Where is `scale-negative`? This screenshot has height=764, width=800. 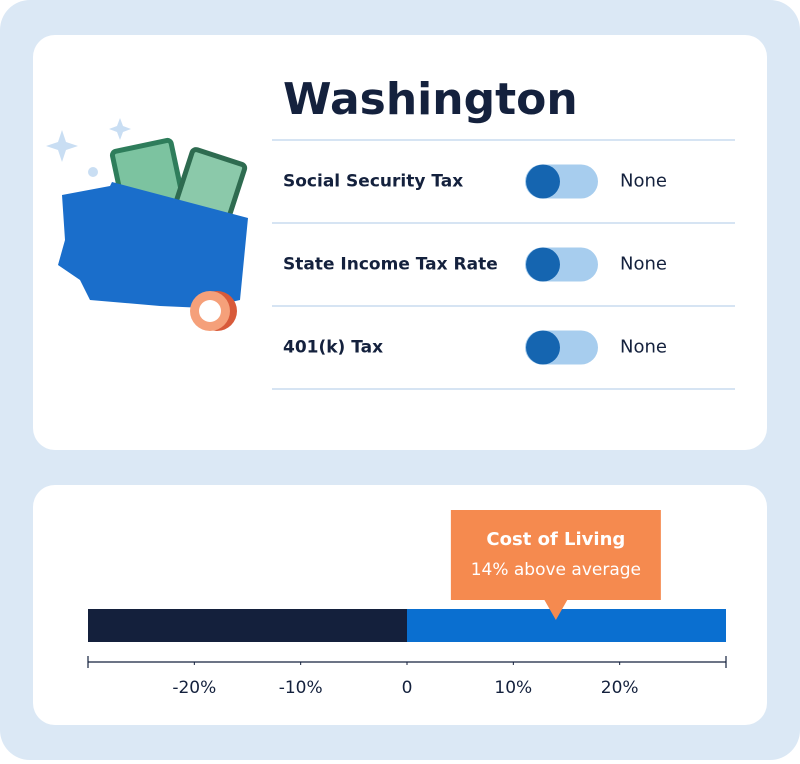
scale-negative is located at coordinates (247, 625).